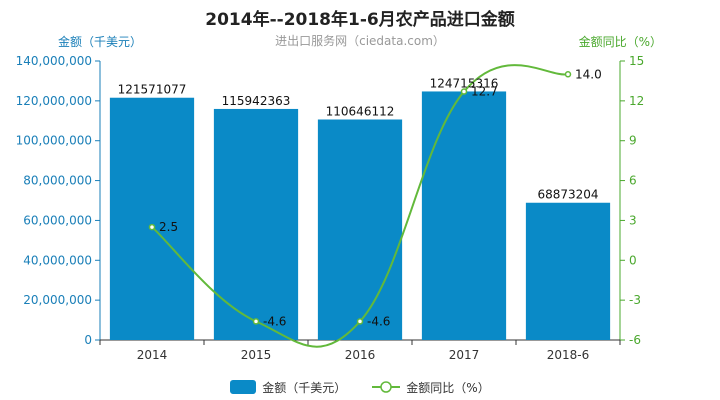  I want to click on bar-data-label: 121571077, so click(152, 90).